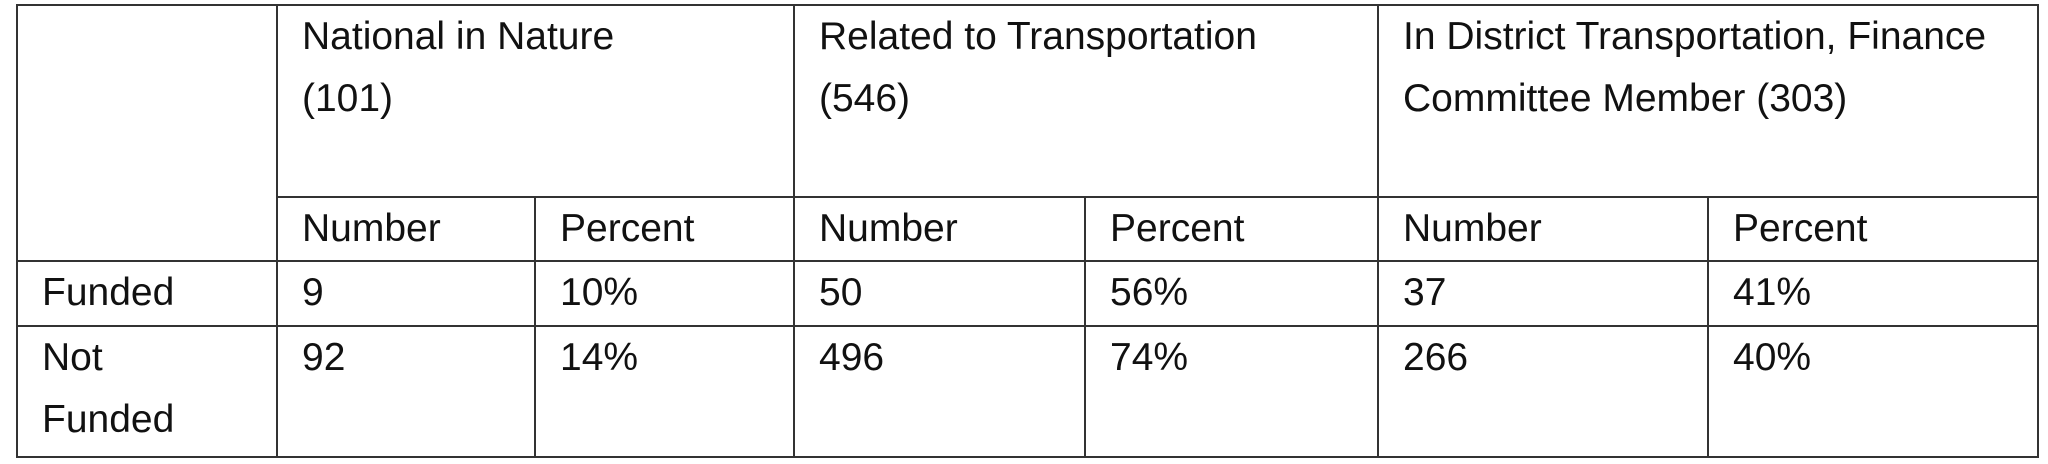  I want to click on row-label-cell: Funded, so click(147, 293).